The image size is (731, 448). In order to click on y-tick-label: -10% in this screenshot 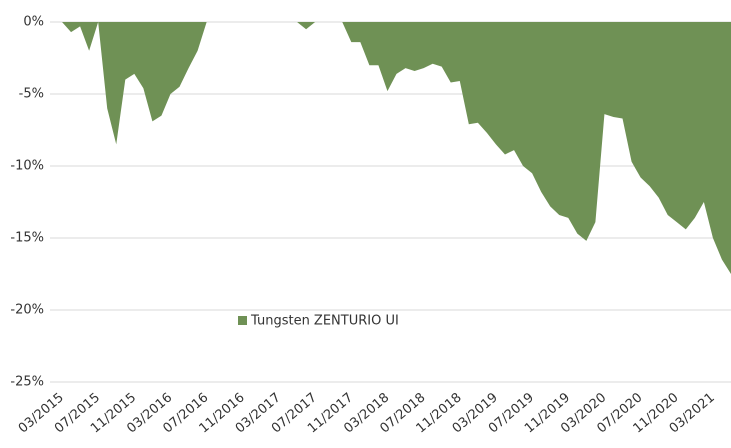, I will do `click(27, 166)`.